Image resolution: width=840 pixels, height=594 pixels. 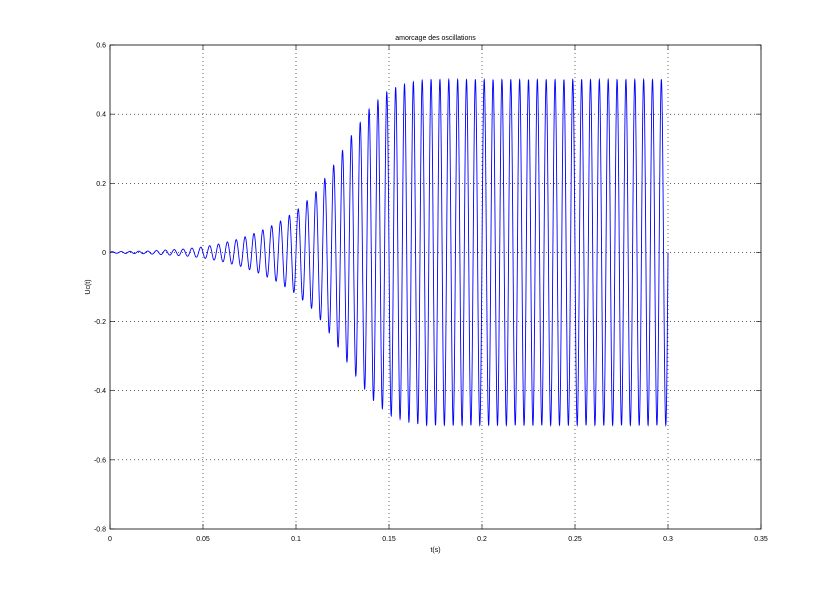 What do you see at coordinates (110, 539) in the screenshot?
I see `x-tick-label: 0` at bounding box center [110, 539].